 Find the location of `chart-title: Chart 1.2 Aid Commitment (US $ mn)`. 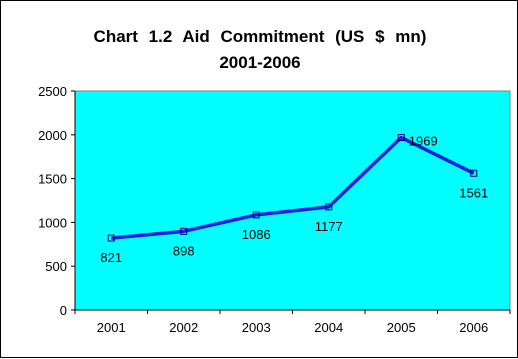

chart-title: Chart 1.2 Aid Commitment (US $ mn) is located at coordinates (260, 36).